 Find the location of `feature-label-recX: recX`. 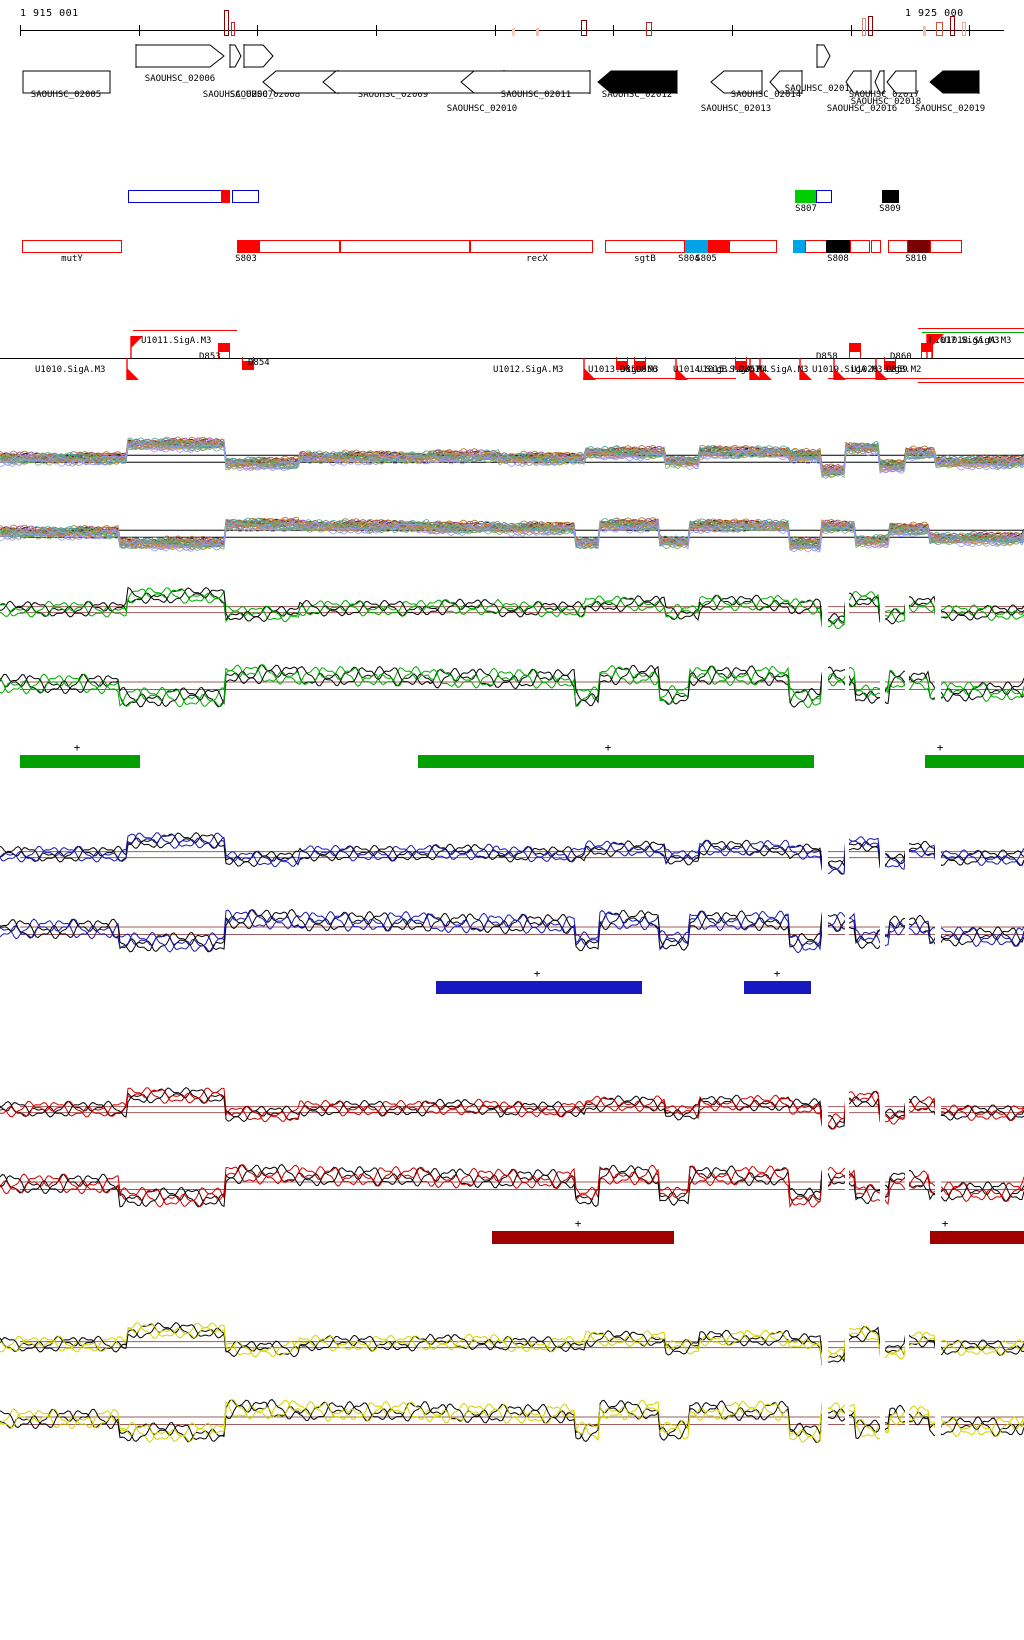

feature-label-recX: recX is located at coordinates (537, 259).